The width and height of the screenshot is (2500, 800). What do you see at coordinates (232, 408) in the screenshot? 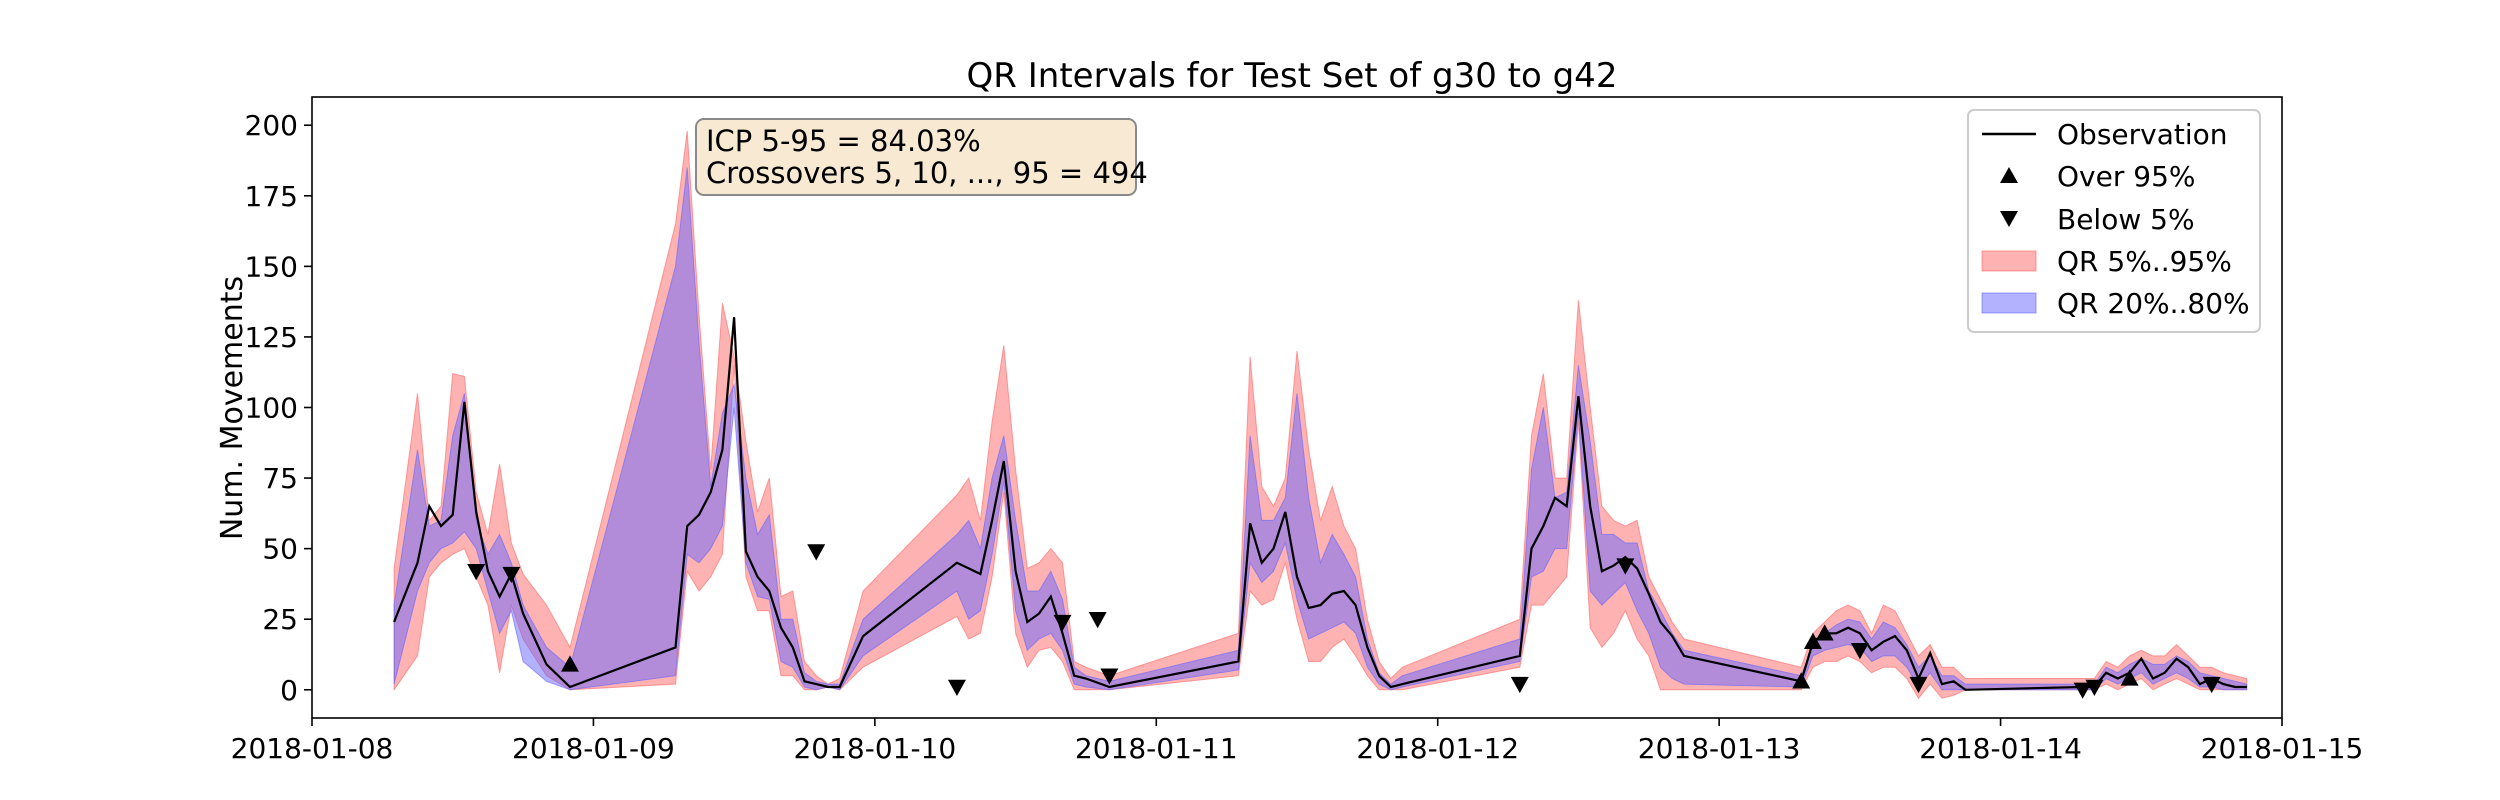
I see `y-axis-label: Num. Movements` at bounding box center [232, 408].